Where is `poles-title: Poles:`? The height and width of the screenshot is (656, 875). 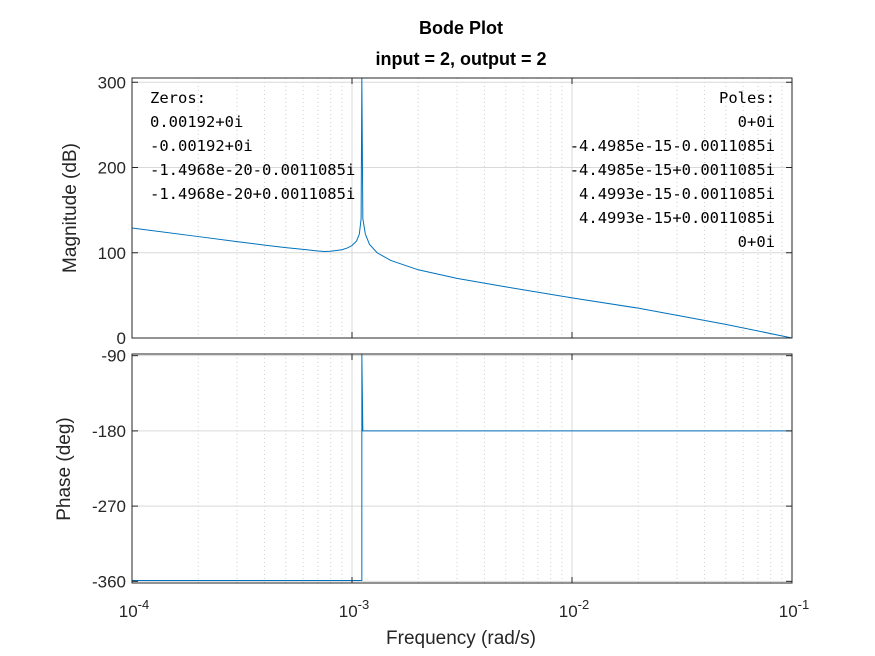 poles-title: Poles: is located at coordinates (747, 98).